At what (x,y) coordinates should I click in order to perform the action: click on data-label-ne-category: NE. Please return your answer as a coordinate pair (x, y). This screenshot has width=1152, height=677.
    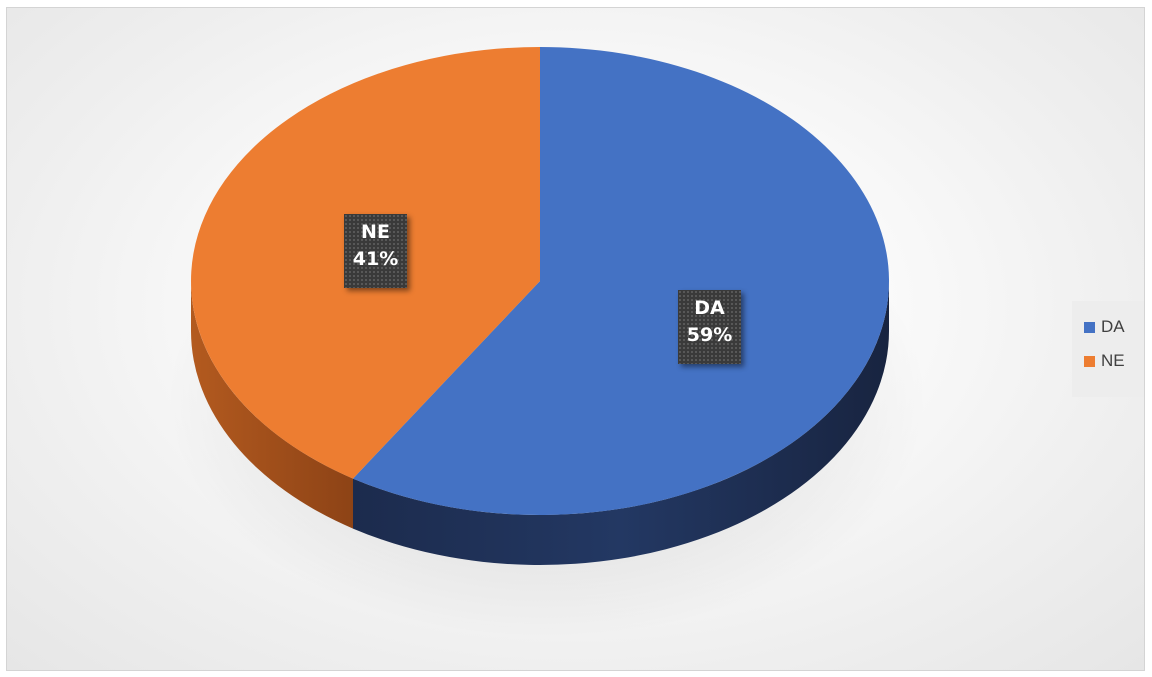
    Looking at the image, I should click on (375, 232).